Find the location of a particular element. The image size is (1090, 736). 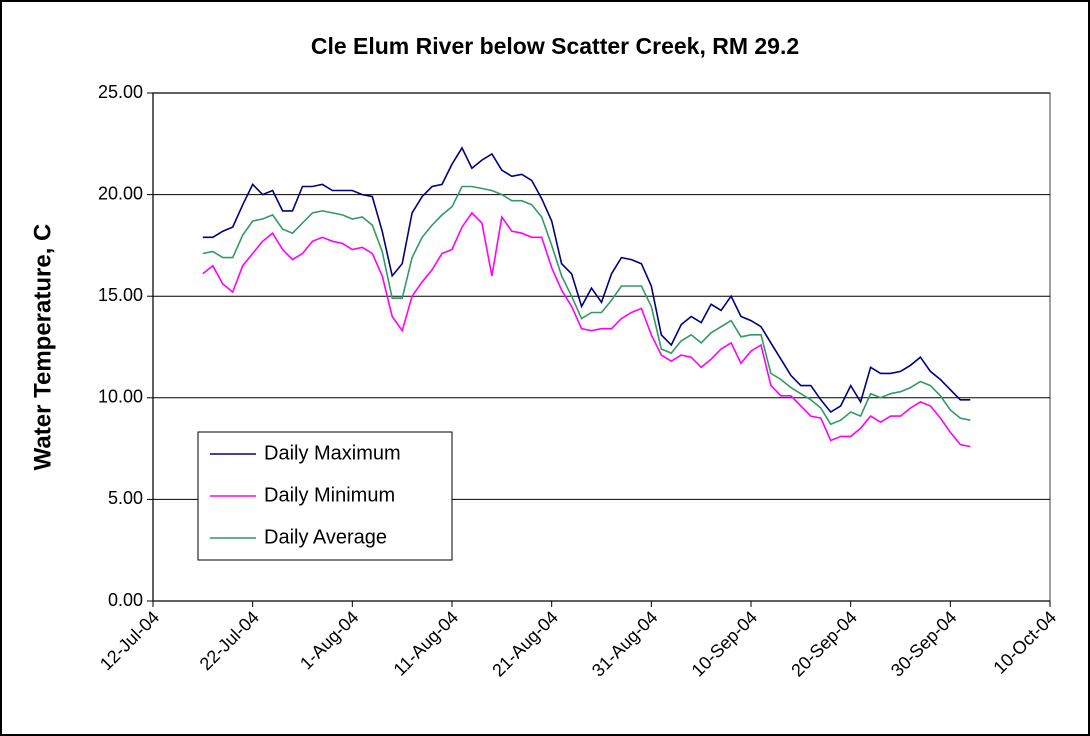

y-tick-label: 0.00 is located at coordinates (125, 600).